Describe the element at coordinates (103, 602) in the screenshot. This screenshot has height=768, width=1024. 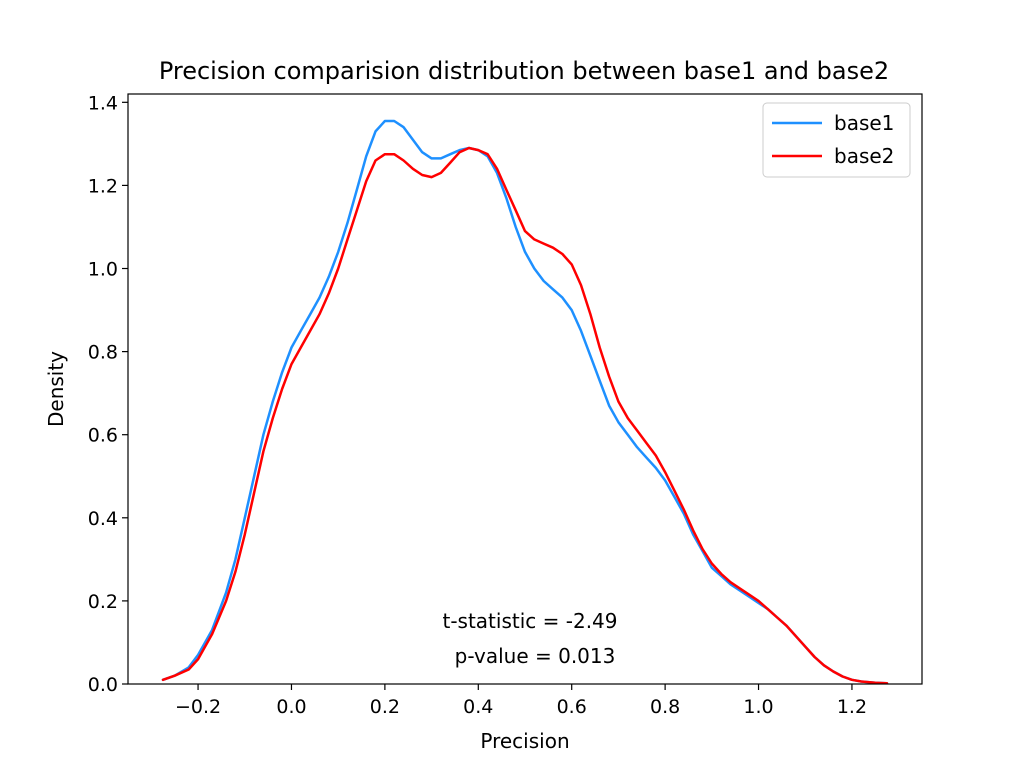
I see `y-tick-label: 0.2` at that location.